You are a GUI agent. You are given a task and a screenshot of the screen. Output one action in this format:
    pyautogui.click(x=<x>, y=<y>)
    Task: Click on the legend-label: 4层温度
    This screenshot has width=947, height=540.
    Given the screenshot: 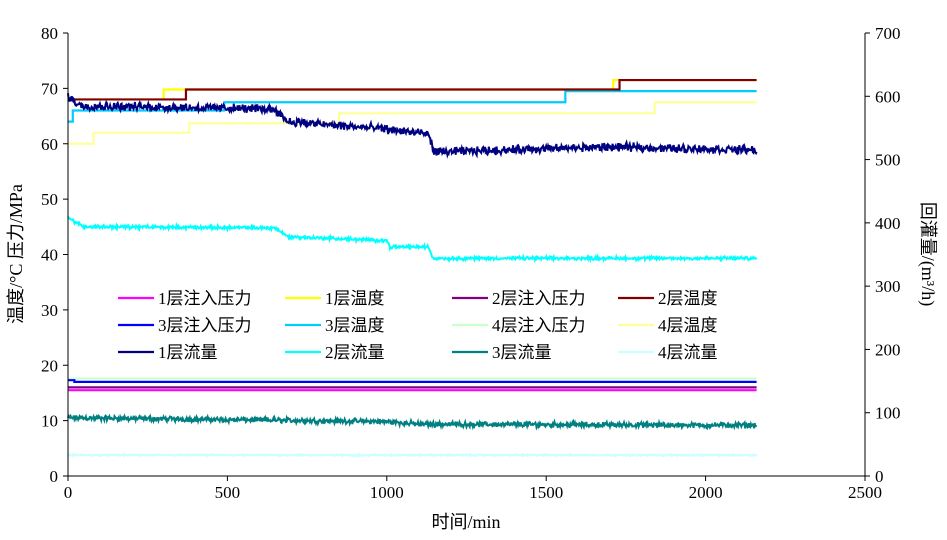 What is the action you would take?
    pyautogui.click(x=688, y=325)
    